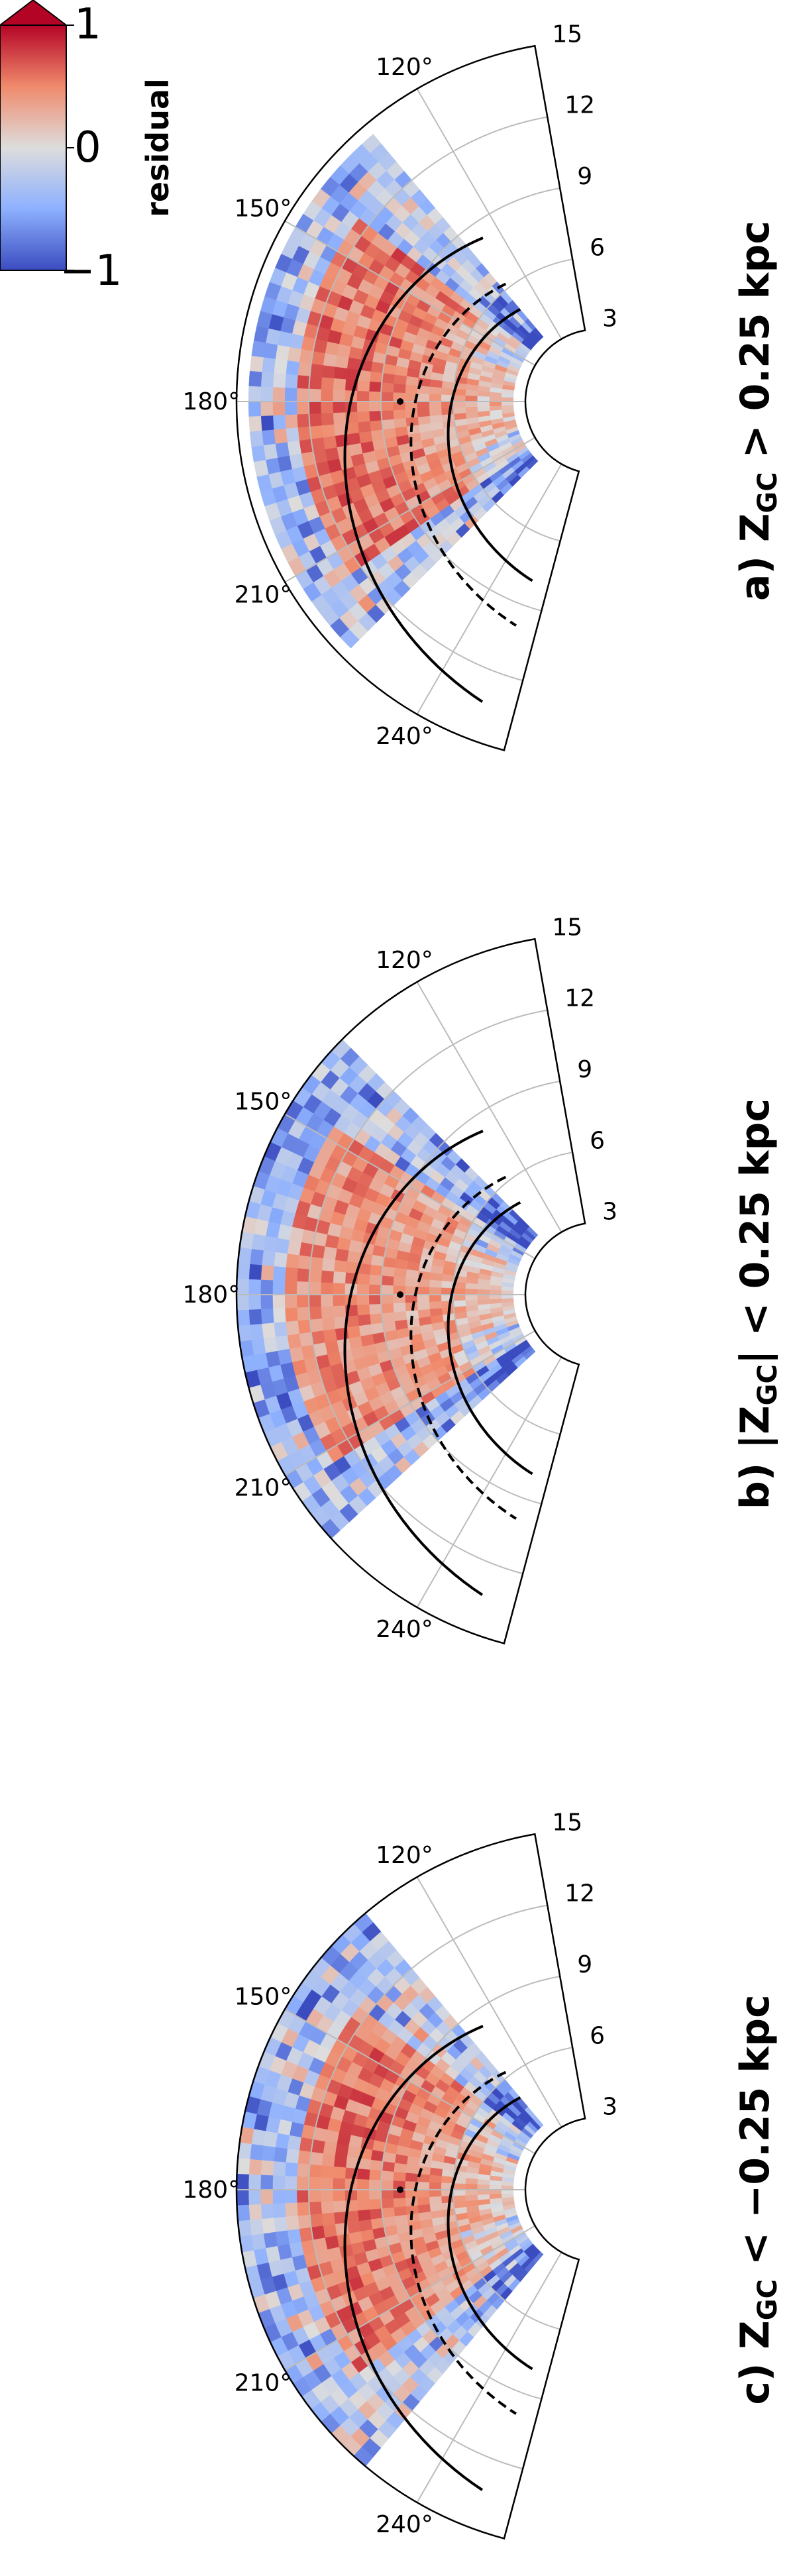  Describe the element at coordinates (401, 2189) in the screenshot. I see `sun-marker` at that location.